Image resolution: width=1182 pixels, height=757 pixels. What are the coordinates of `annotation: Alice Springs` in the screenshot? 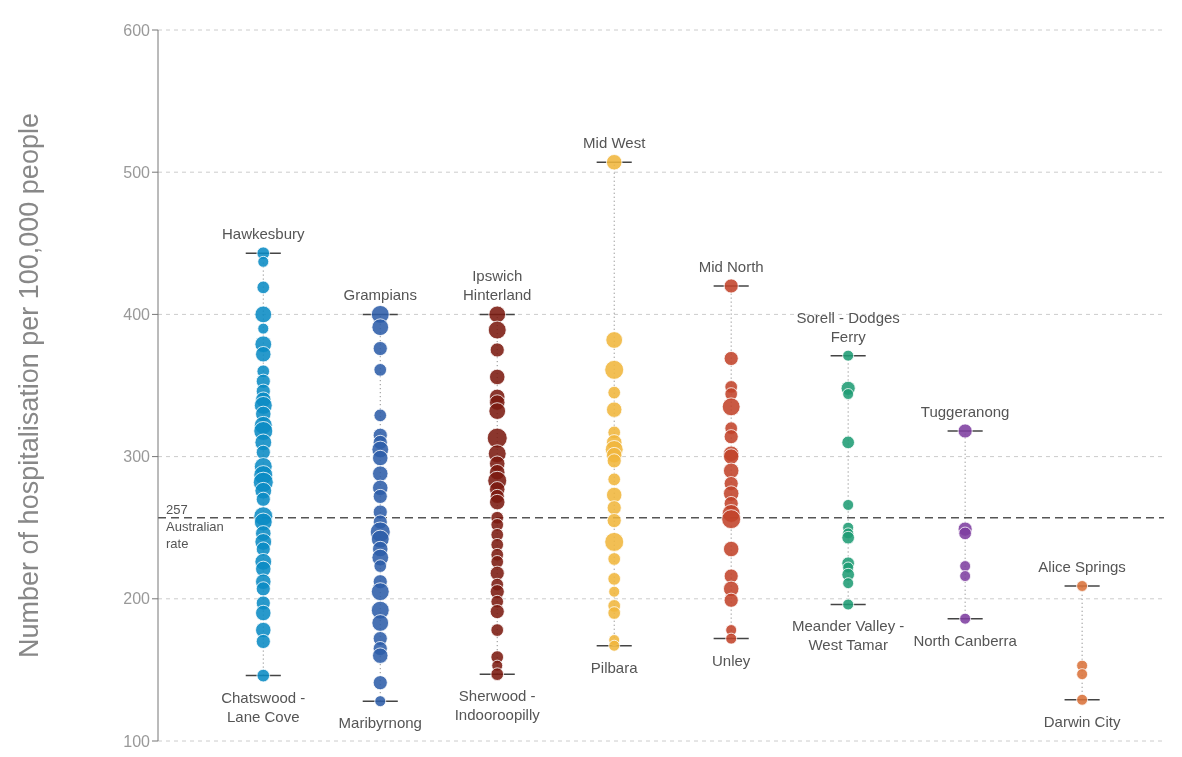 It's located at (1082, 567).